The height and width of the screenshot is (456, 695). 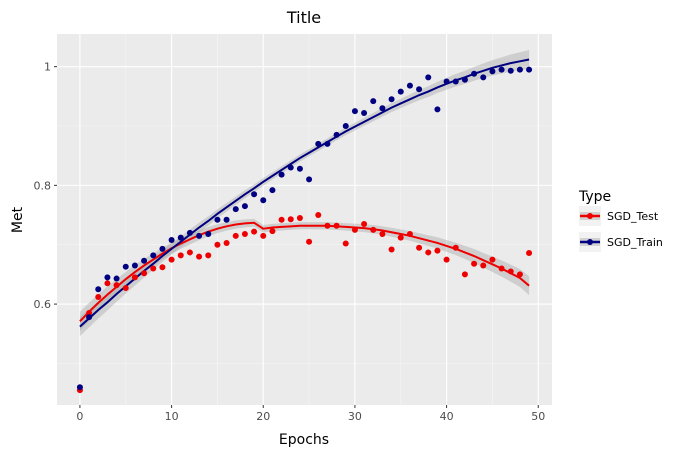 What do you see at coordinates (47, 67) in the screenshot?
I see `y-tick-label: 1` at bounding box center [47, 67].